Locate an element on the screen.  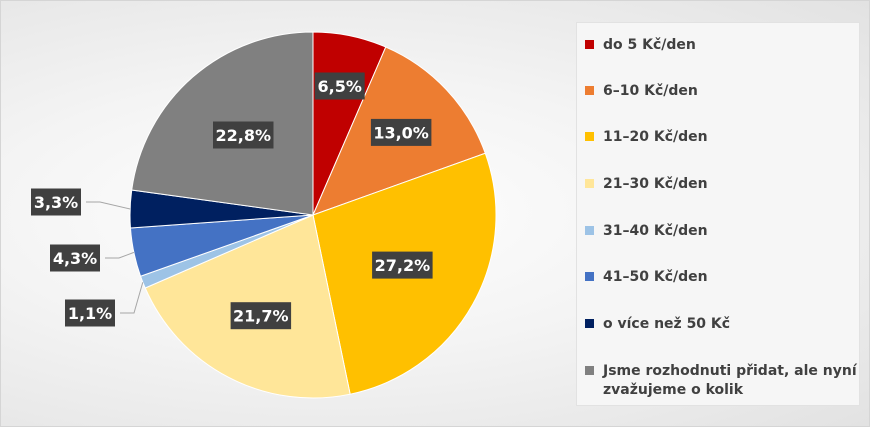
data-label-2: 13,0% is located at coordinates (401, 132).